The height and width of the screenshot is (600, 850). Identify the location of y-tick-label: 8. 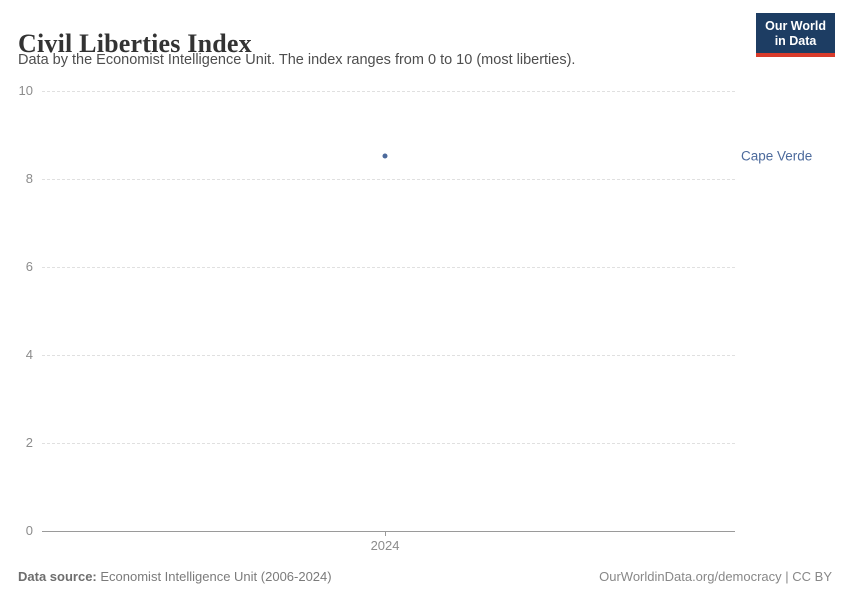
(29, 178).